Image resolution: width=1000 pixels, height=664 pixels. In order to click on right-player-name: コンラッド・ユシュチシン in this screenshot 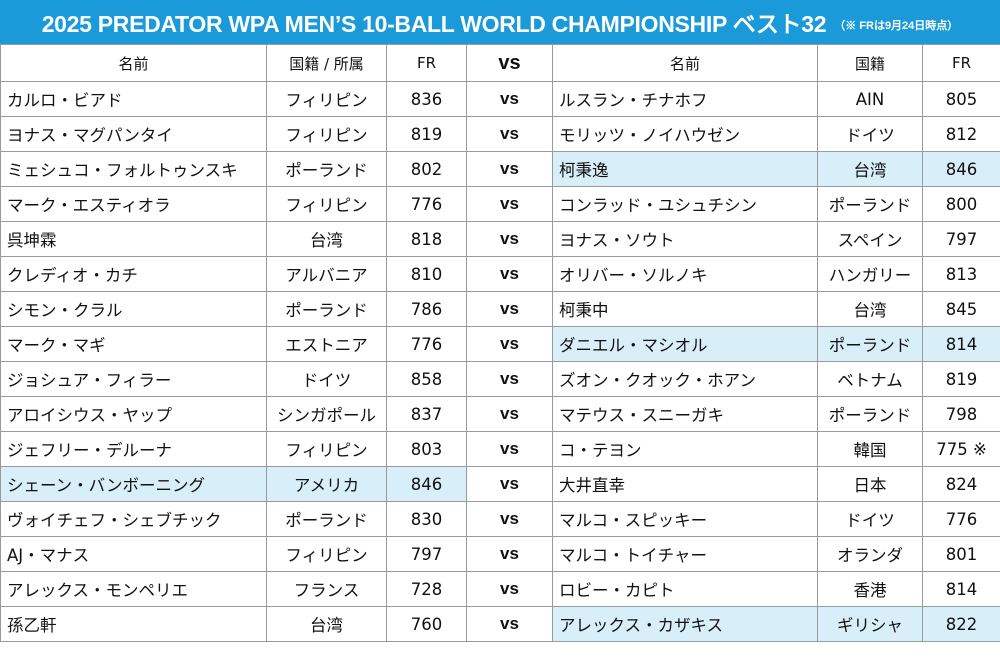, I will do `click(685, 204)`.